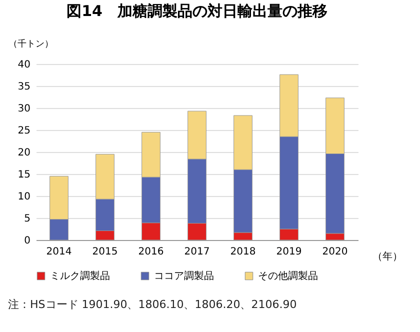 The image size is (420, 332). What do you see at coordinates (59, 252) in the screenshot?
I see `x-tick-label: 2014` at bounding box center [59, 252].